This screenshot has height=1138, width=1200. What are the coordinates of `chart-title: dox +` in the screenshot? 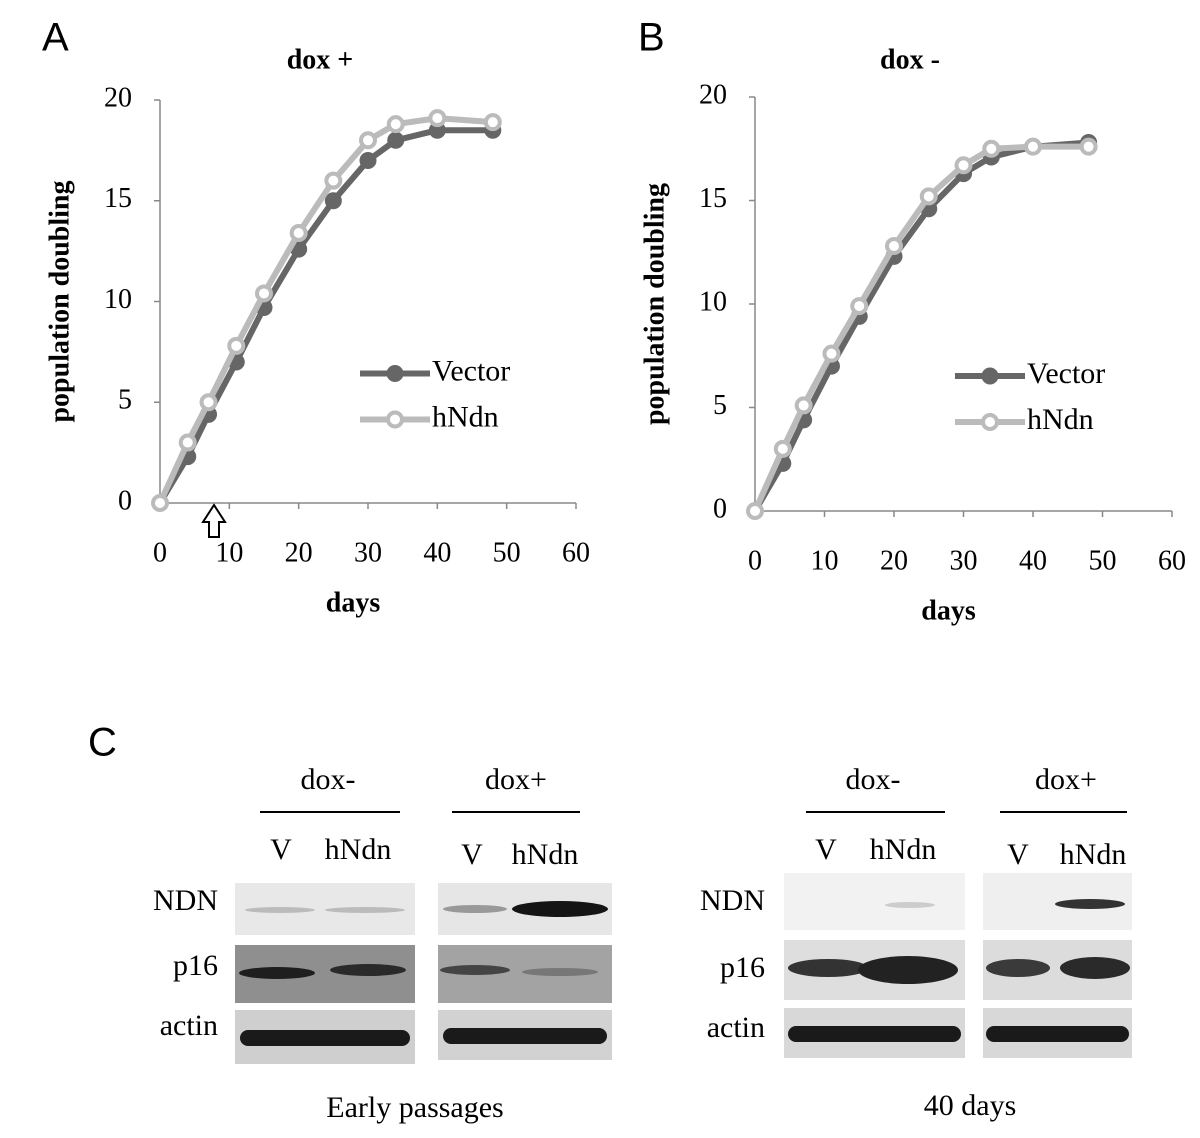 It's located at (320, 59).